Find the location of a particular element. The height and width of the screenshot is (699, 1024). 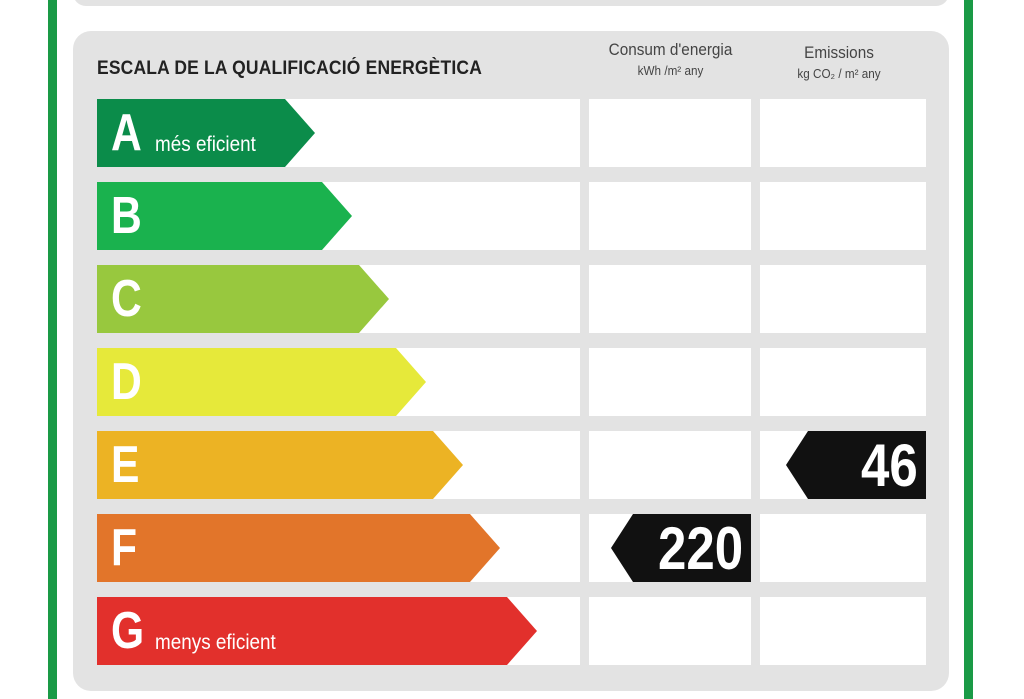

emissions-cell-d is located at coordinates (843, 382).